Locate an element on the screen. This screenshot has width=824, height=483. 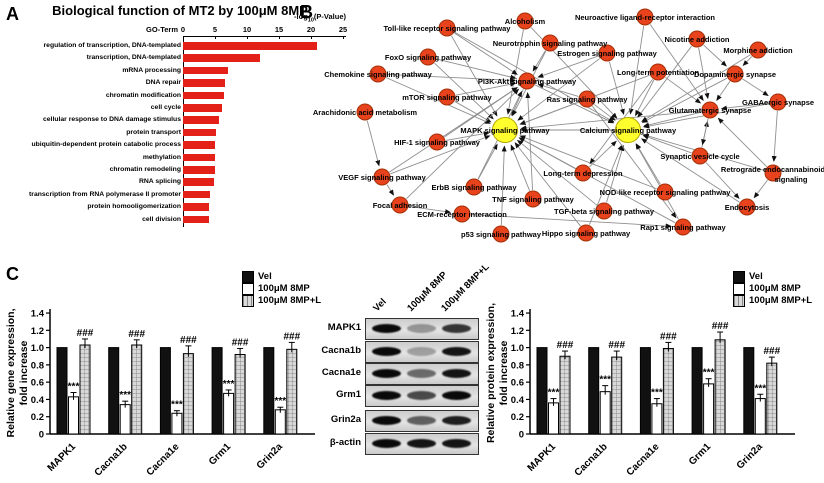
x-tick-label: 25 is located at coordinates (343, 29).